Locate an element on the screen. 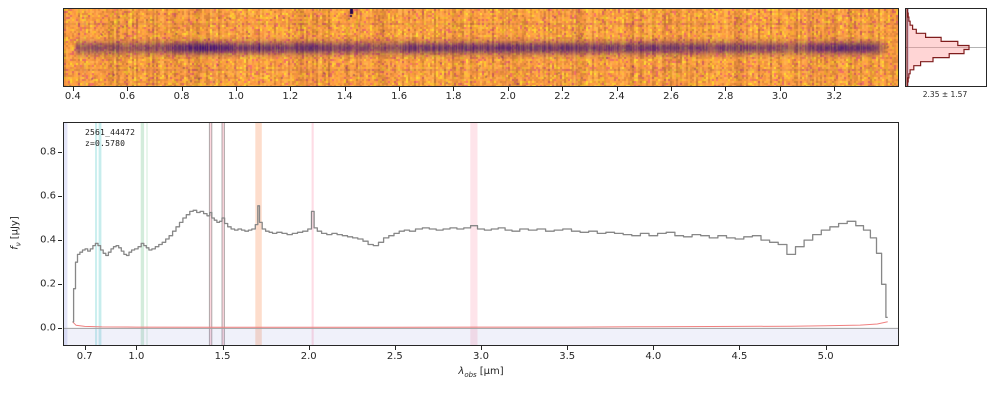 This screenshot has width=1000, height=400. rest-tick-label: 1.0 is located at coordinates (236, 96).